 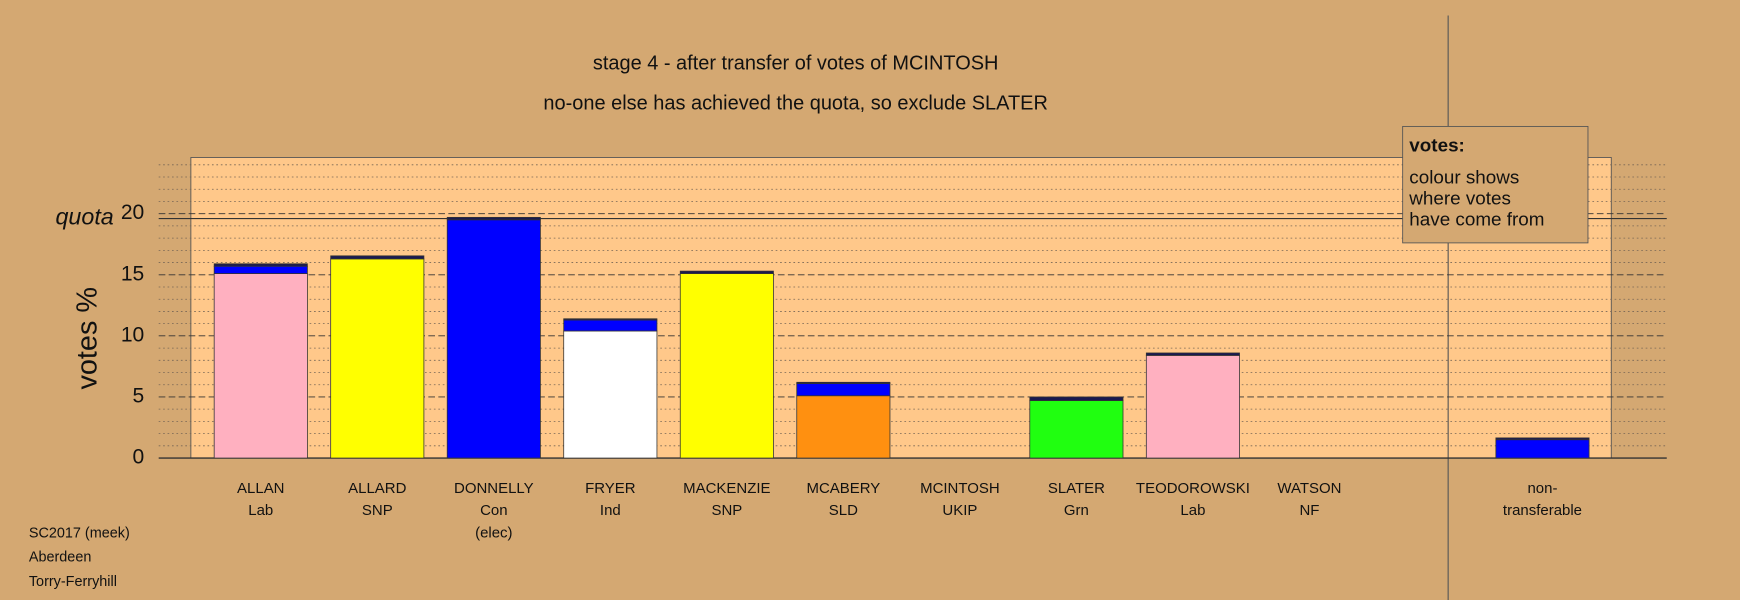 I want to click on x-tick-label: MACKENZIE, so click(x=726, y=488).